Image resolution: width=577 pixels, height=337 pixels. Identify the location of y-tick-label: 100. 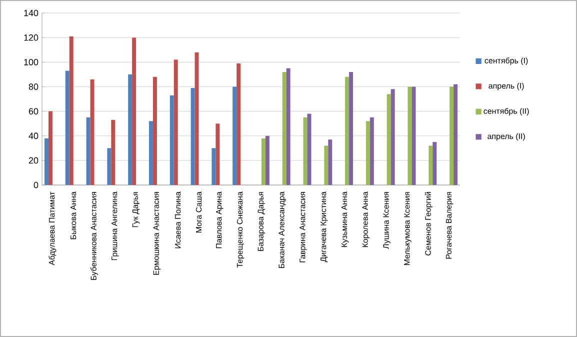
(31, 62).